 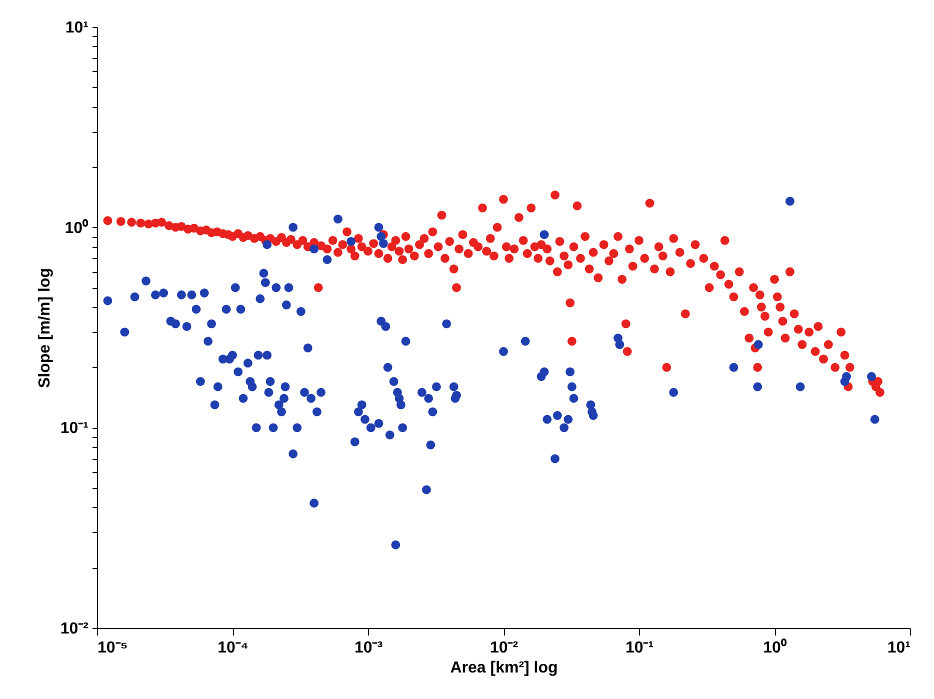 What do you see at coordinates (368, 648) in the screenshot?
I see `x-tick-label: 10⁻³` at bounding box center [368, 648].